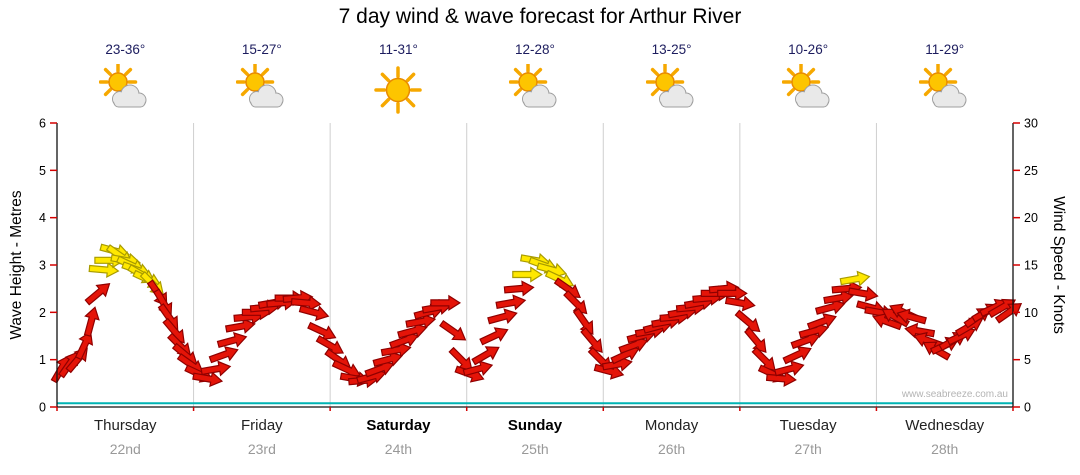 The width and height of the screenshot is (1080, 475). I want to click on day-date-label: 27th, so click(808, 449).